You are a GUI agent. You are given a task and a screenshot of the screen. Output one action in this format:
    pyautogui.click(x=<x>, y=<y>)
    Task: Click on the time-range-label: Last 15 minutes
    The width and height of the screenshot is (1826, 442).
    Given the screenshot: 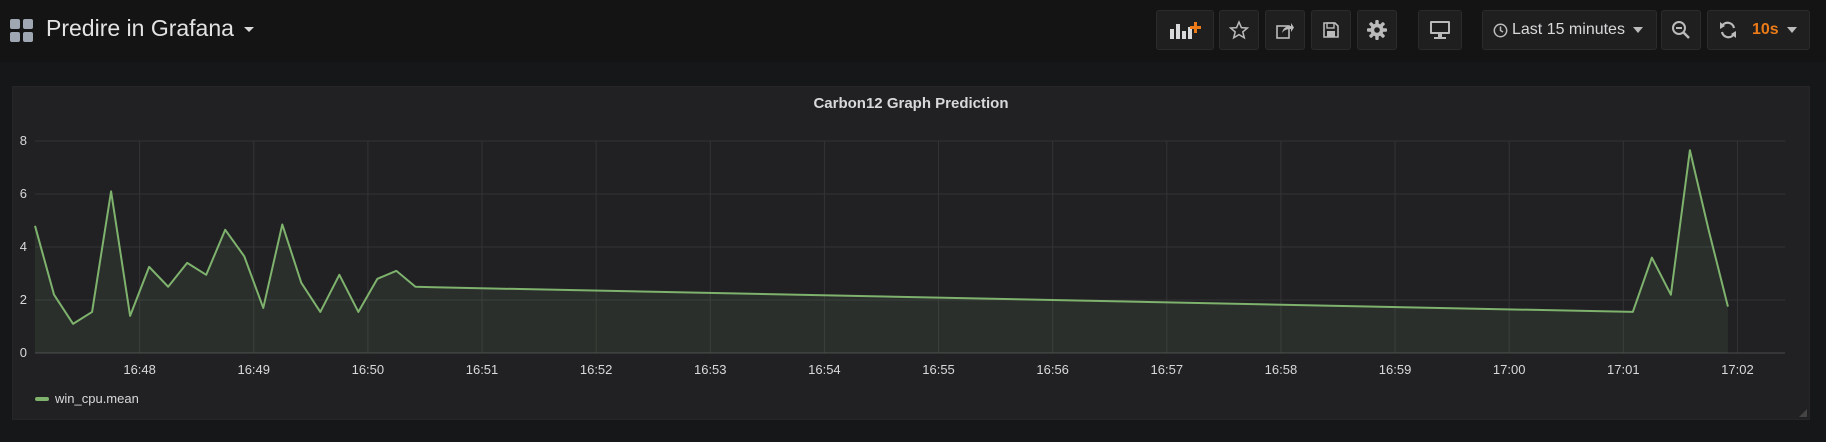 What is the action you would take?
    pyautogui.click(x=1568, y=29)
    